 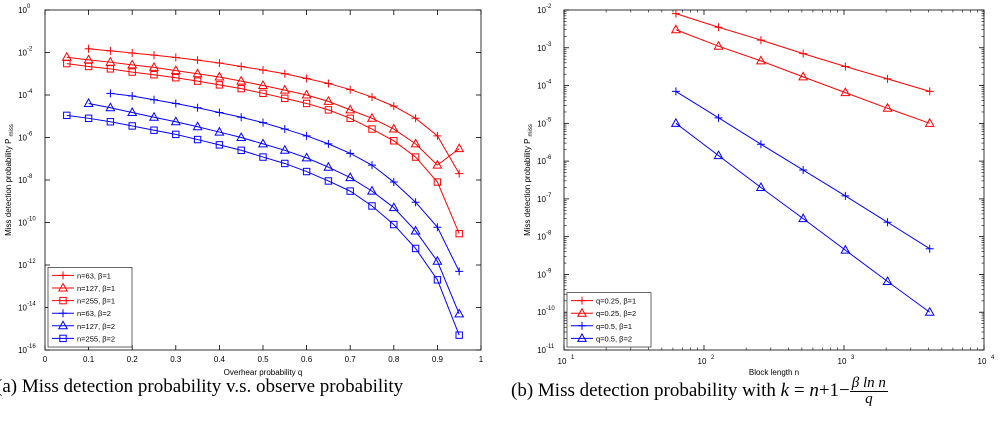 I want to click on chart-b-y-tick-label-exp: -10, so click(x=550, y=309).